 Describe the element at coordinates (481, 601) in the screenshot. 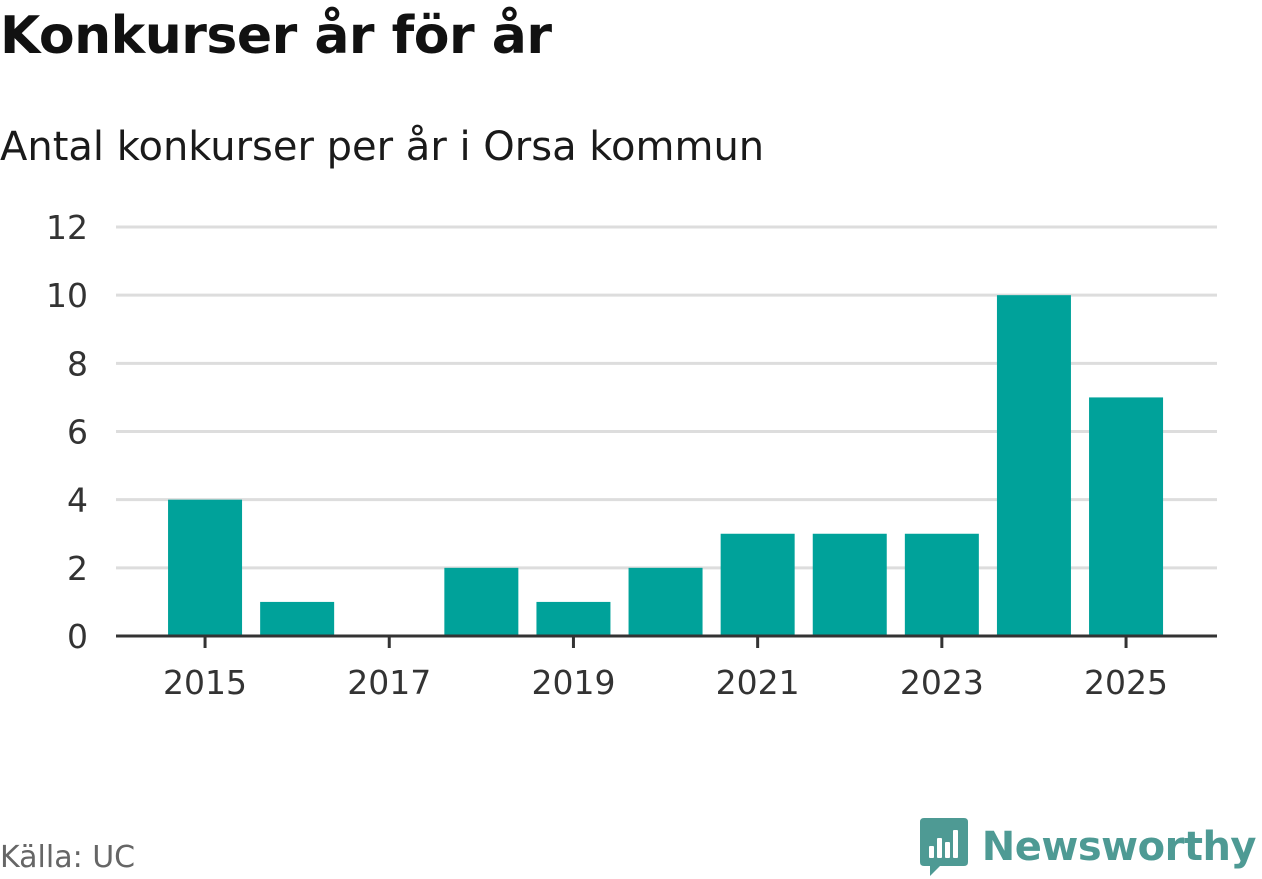

I see `bar-2018` at that location.